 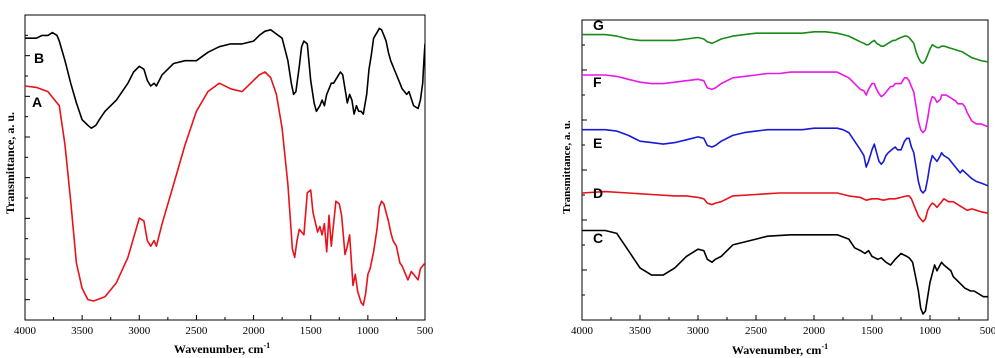 I want to click on series-line-d, so click(x=785, y=206).